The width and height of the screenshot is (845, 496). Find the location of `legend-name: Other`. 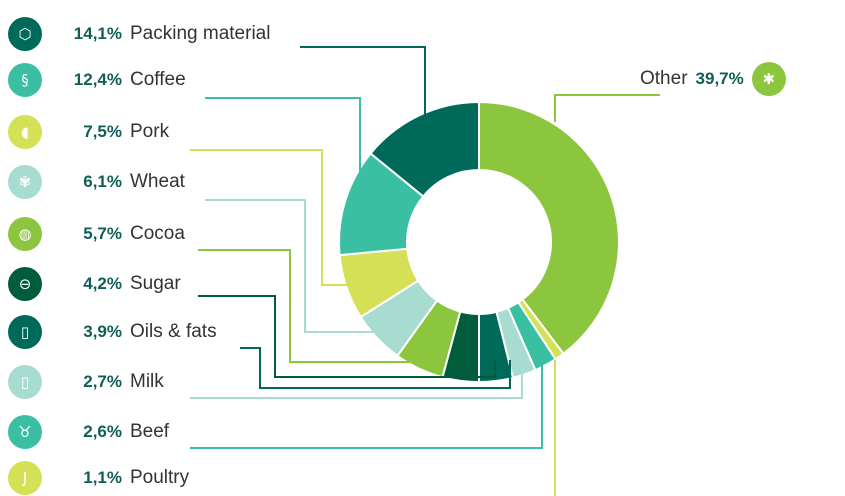

legend-name: Other is located at coordinates (664, 78).